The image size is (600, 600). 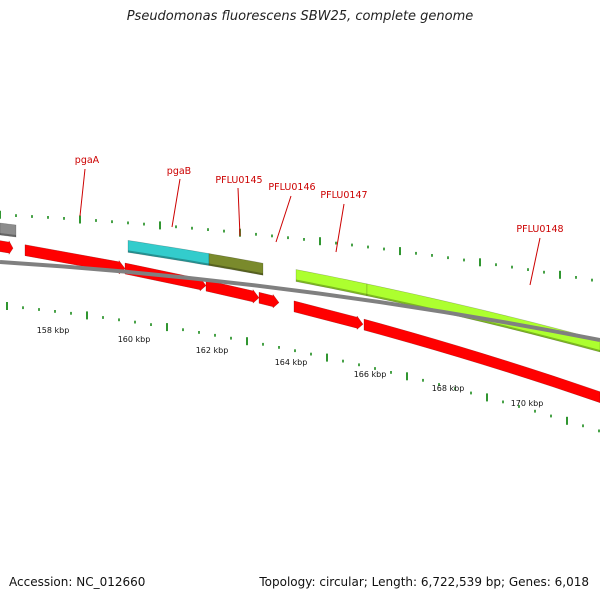 I want to click on leader-line-PFLU0146, so click(x=283, y=219).